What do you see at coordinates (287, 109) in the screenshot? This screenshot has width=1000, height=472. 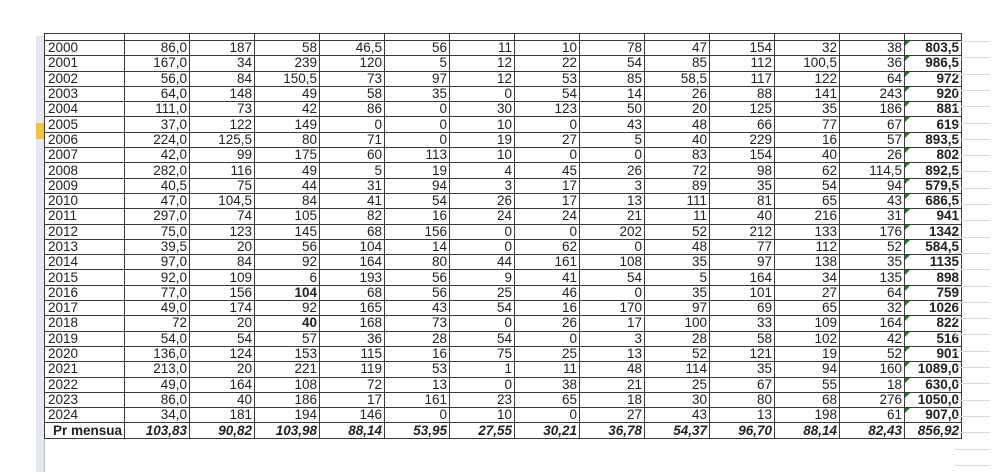 I see `value-cell: 42` at bounding box center [287, 109].